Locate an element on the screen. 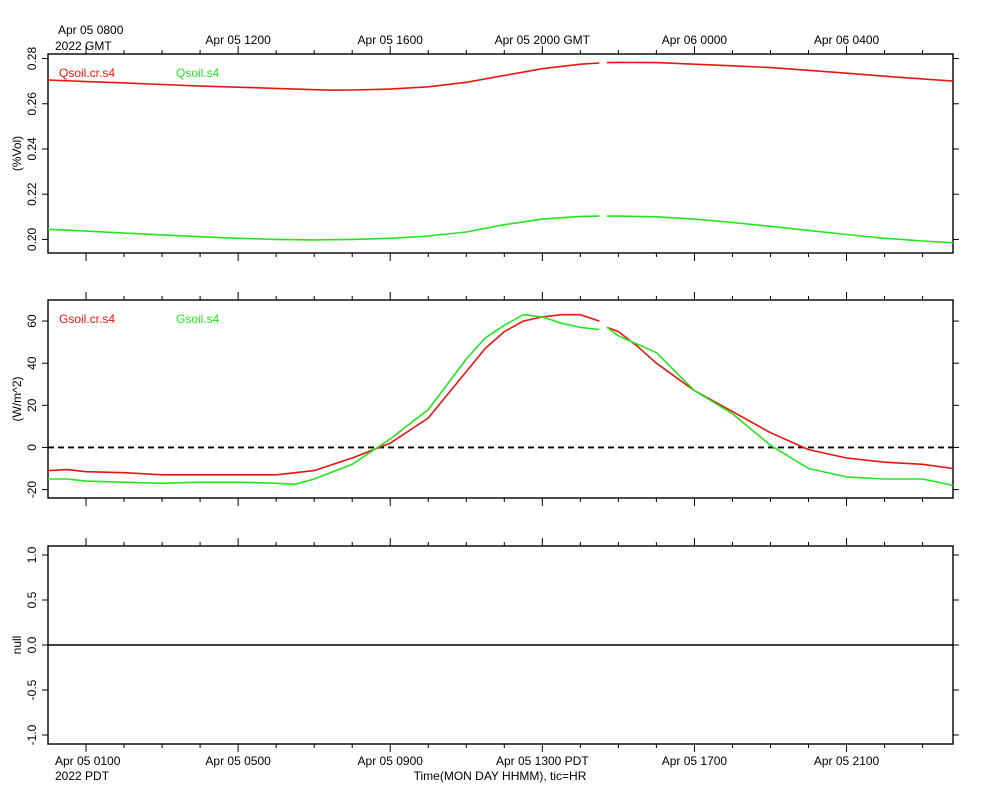 The height and width of the screenshot is (800, 1000). top-time-label: Apr 05 1200 is located at coordinates (238, 40).